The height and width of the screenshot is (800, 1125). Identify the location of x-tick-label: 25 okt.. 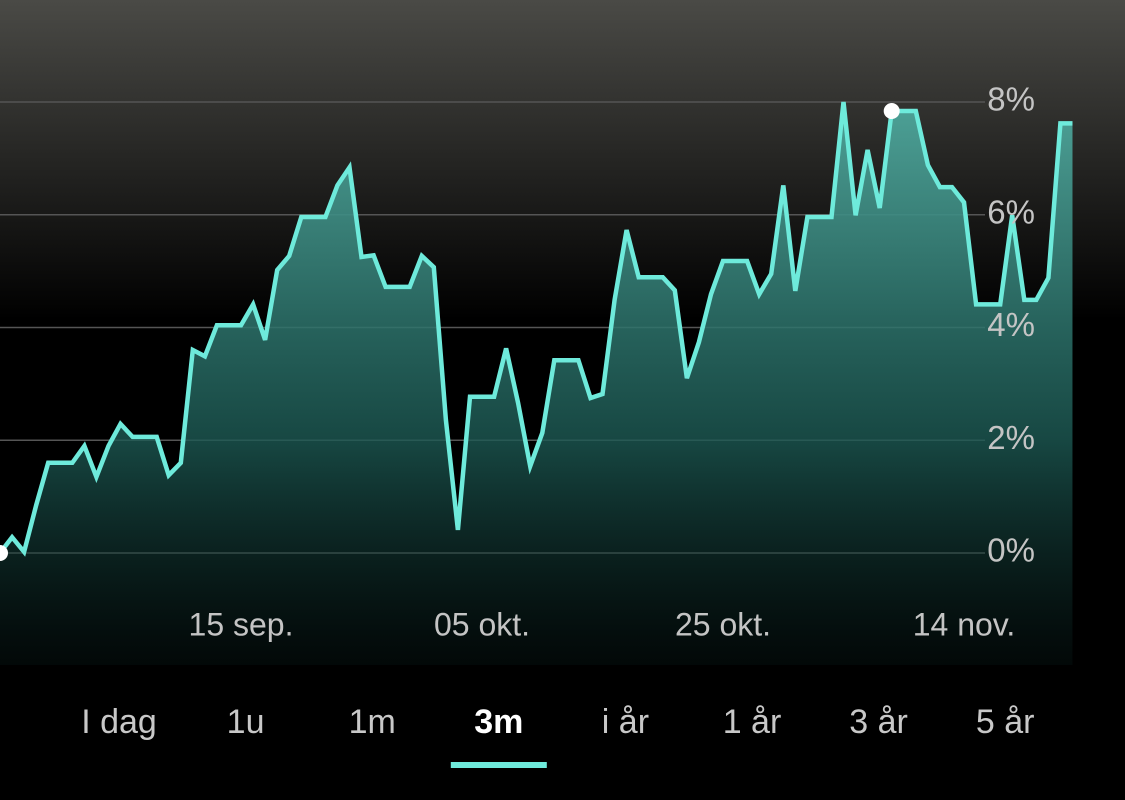
(723, 624).